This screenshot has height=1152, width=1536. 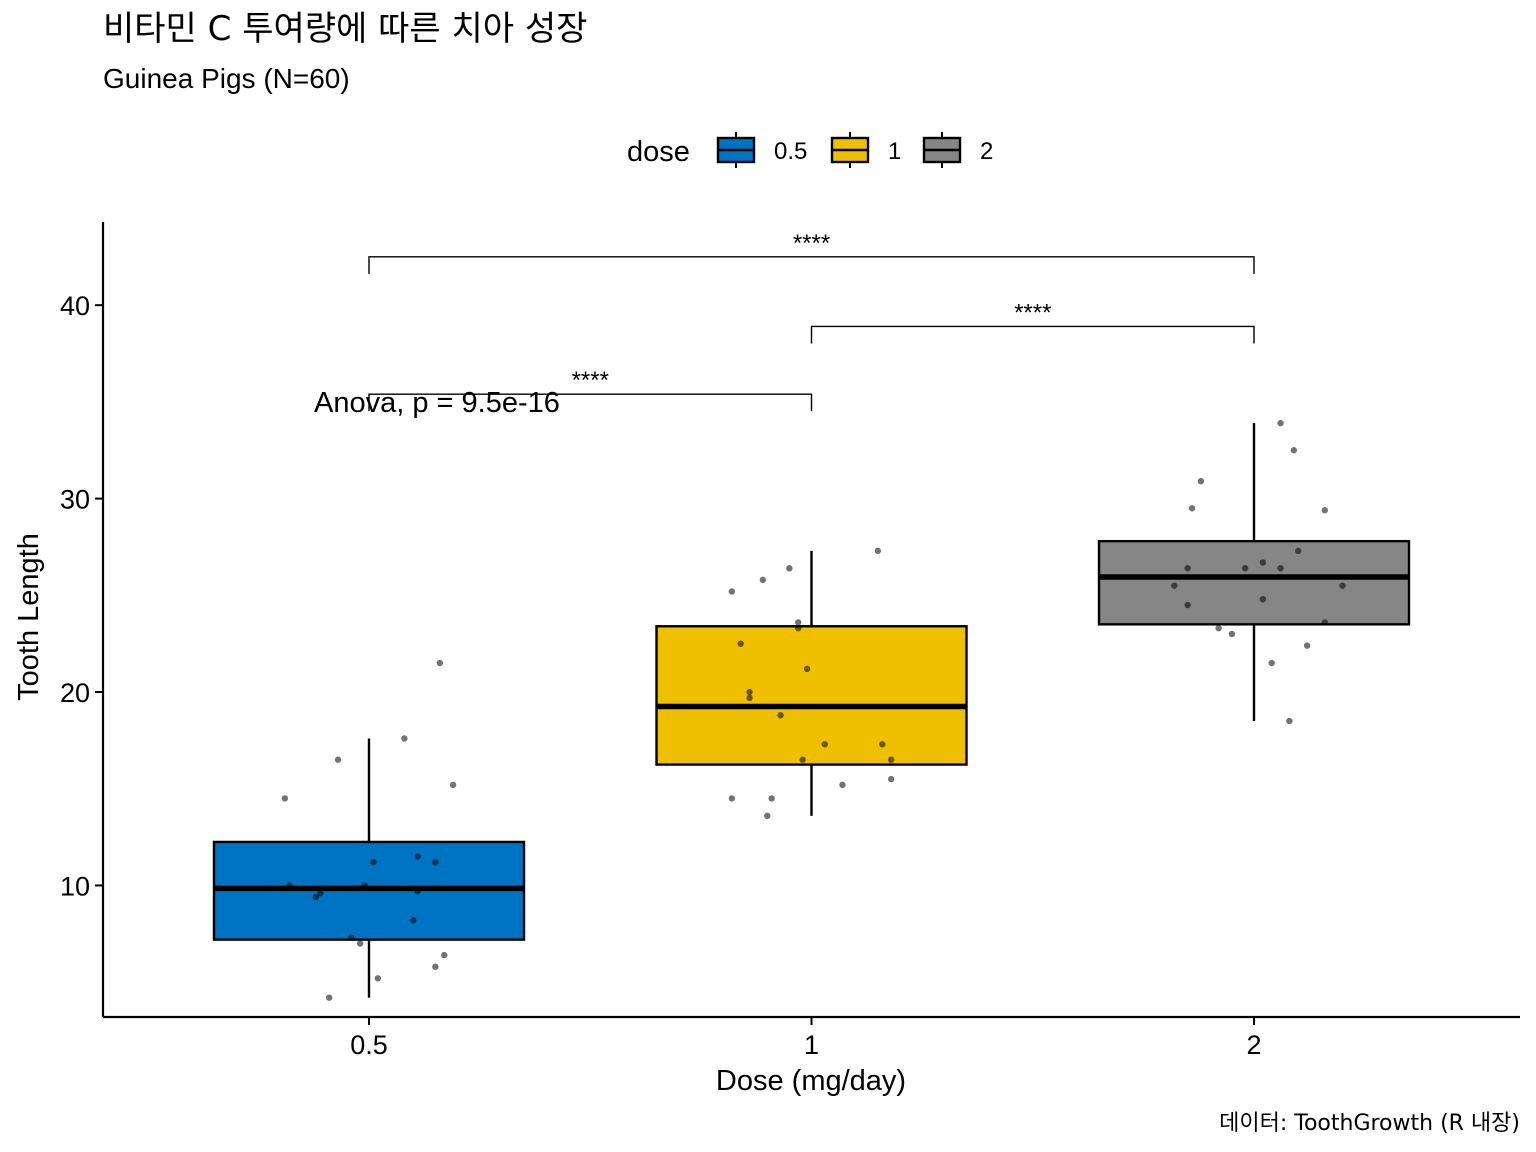 What do you see at coordinates (75, 886) in the screenshot?
I see `y-tick-label: 10` at bounding box center [75, 886].